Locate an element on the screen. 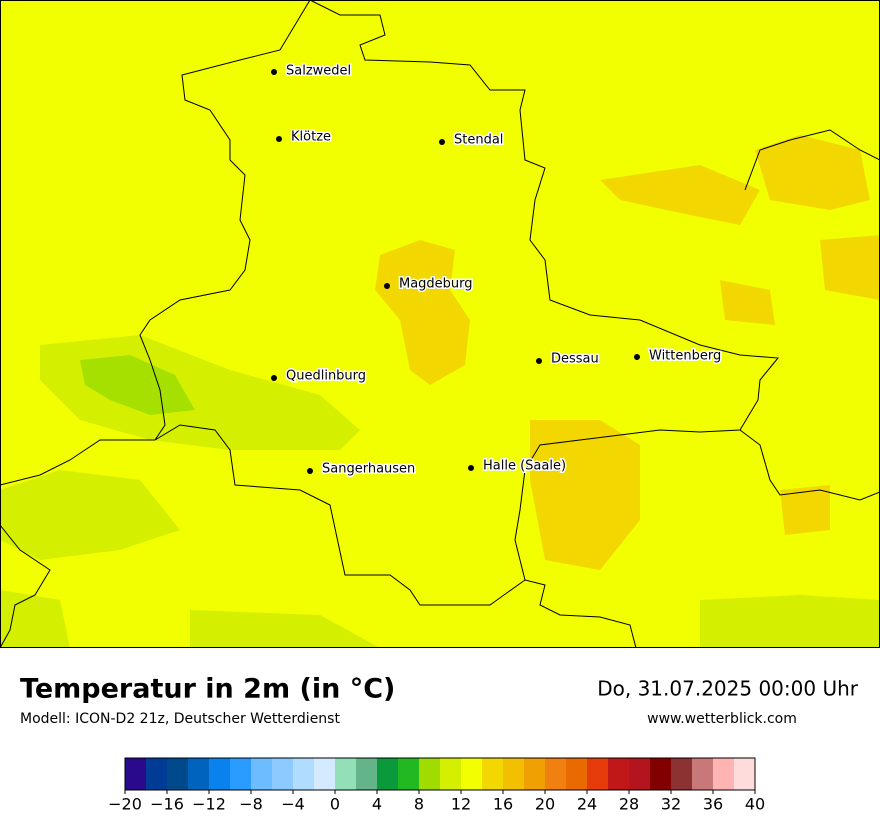  colorbar-tick-label: 32 is located at coordinates (671, 804).